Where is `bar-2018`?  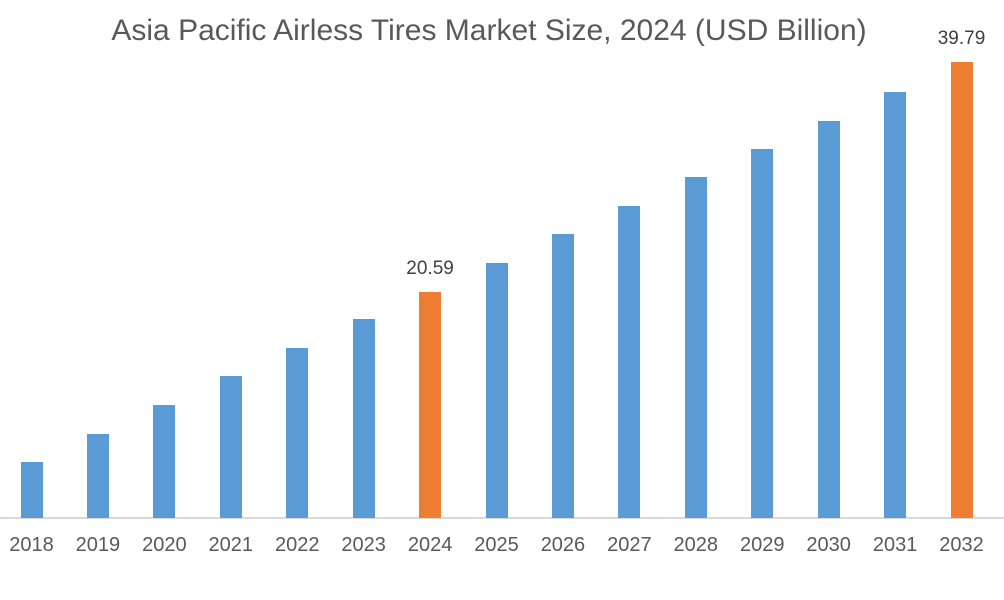
bar-2018 is located at coordinates (31, 489).